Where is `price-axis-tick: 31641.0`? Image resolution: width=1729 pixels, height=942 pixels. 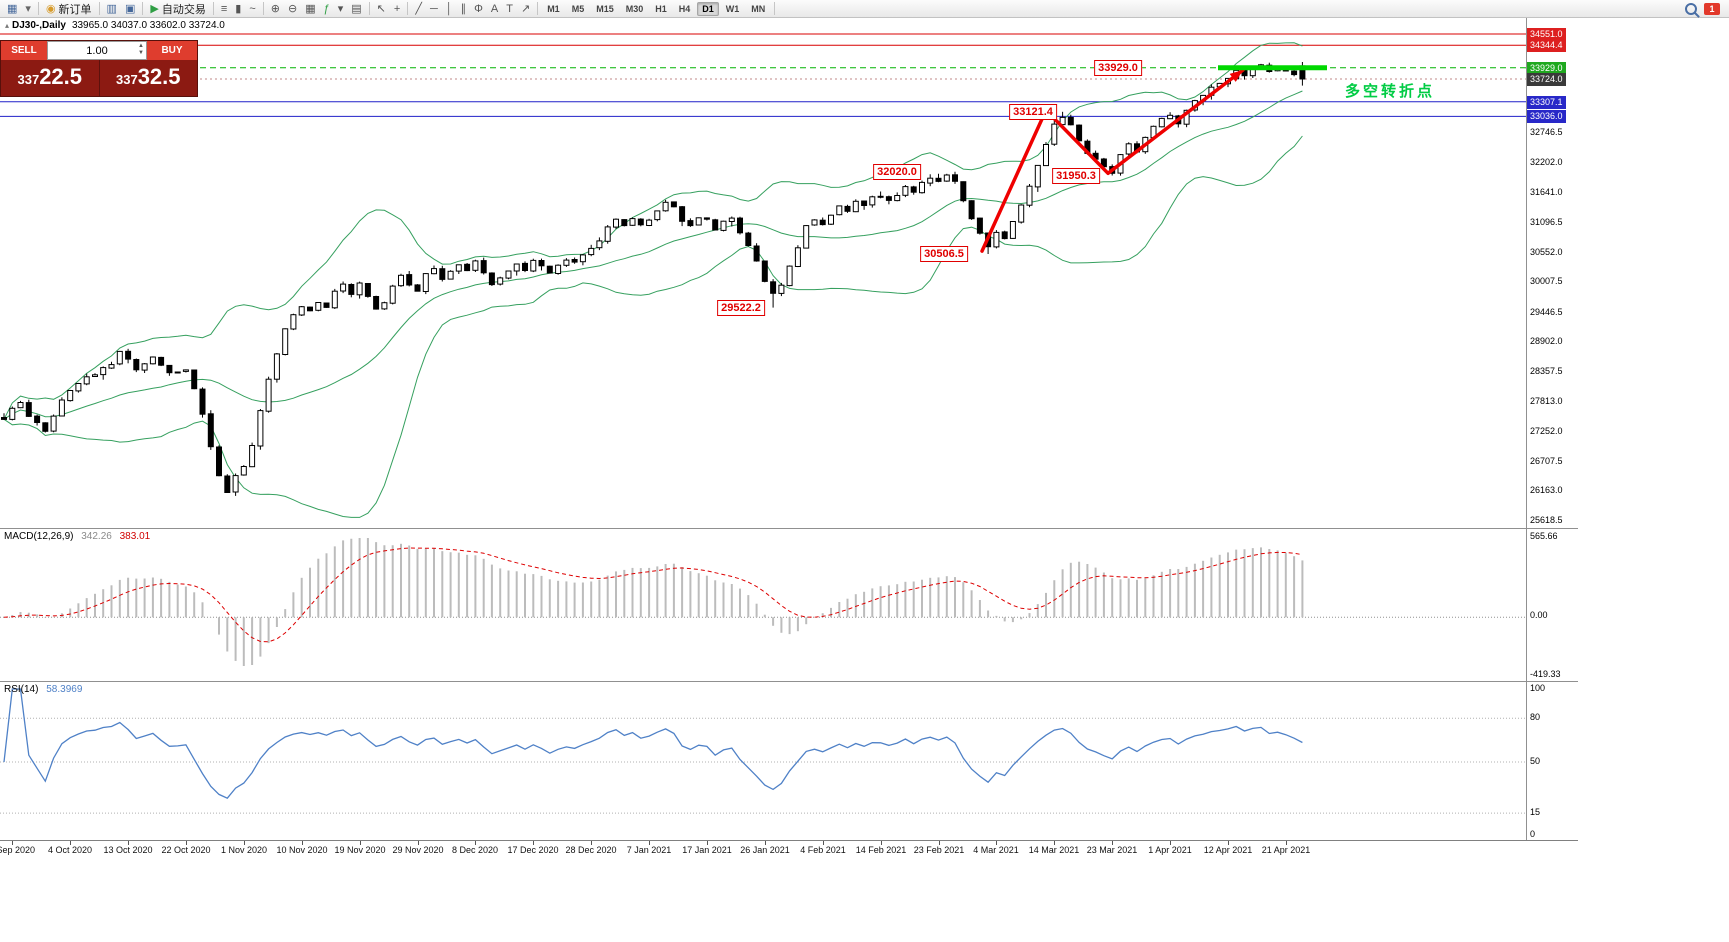 price-axis-tick: 31641.0 is located at coordinates (1546, 192).